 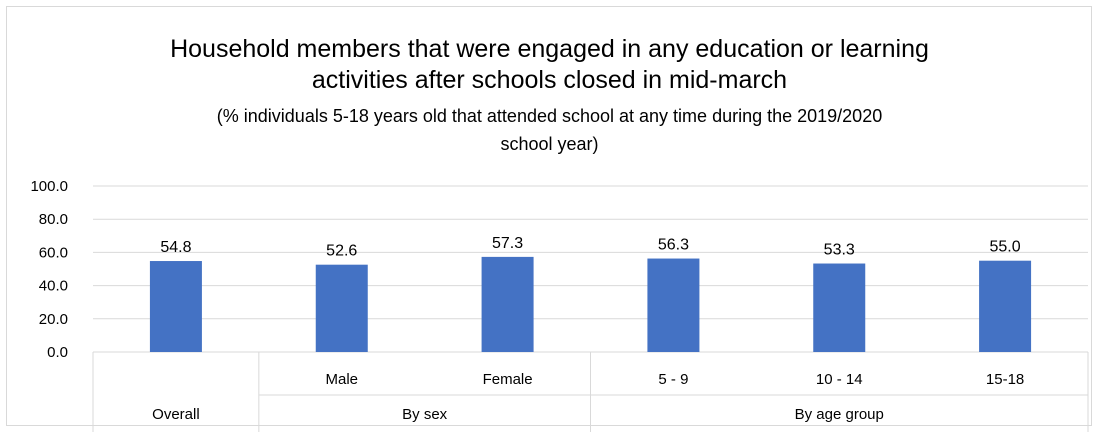 I want to click on y-tick-label-5: 100.0, so click(x=49, y=186).